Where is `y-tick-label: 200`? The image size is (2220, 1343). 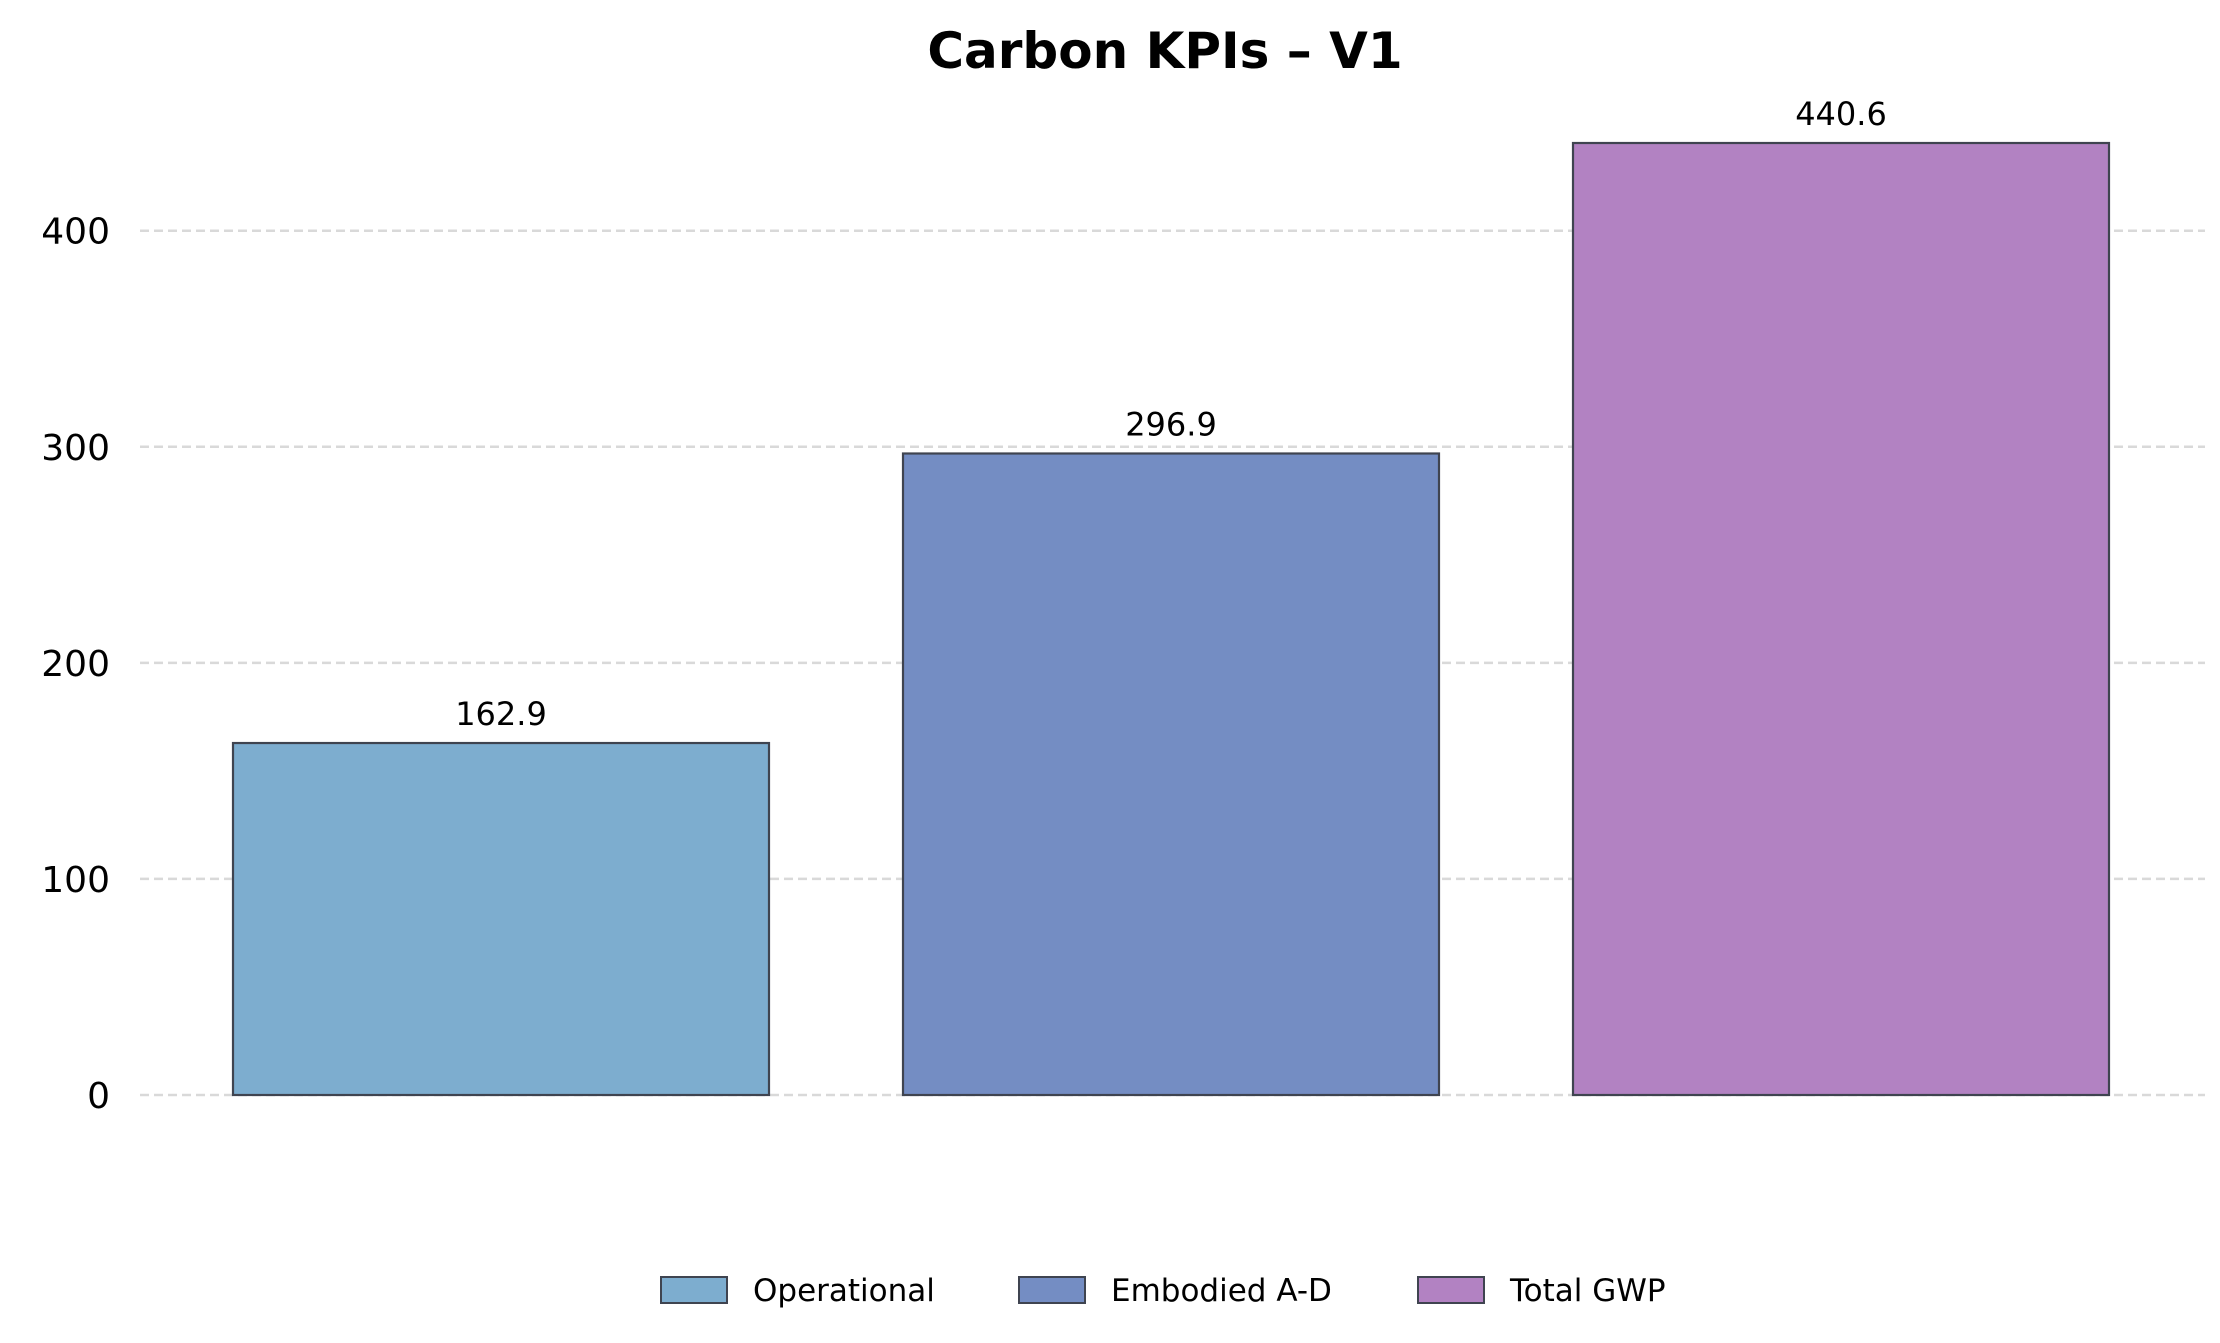
y-tick-label: 200 is located at coordinates (75, 664).